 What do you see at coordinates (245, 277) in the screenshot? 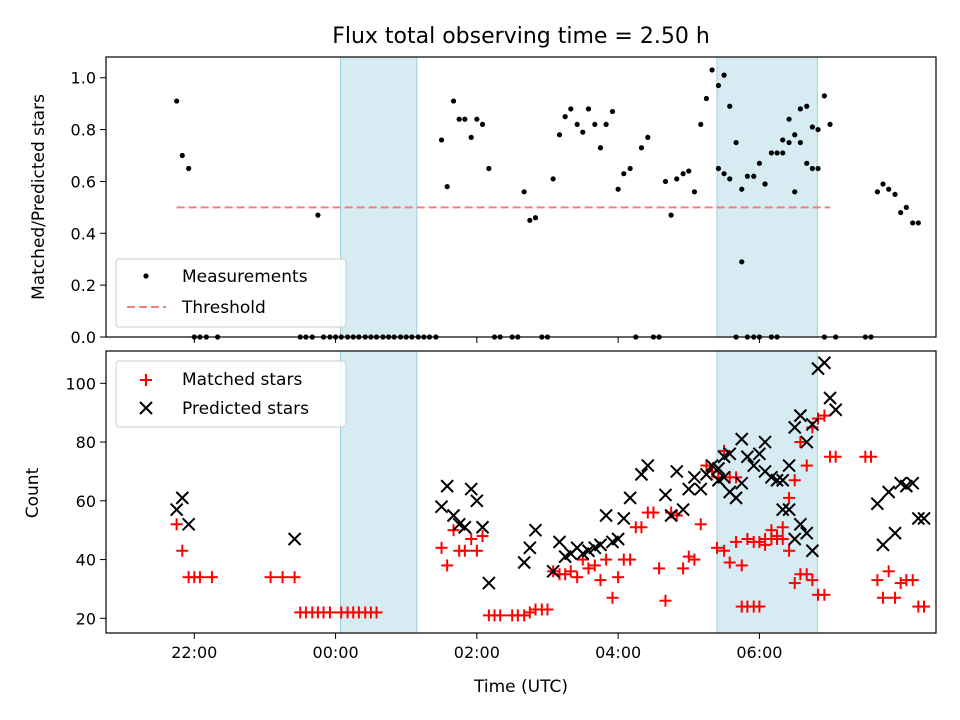
I see `legend-measurements-label: Measurements` at bounding box center [245, 277].